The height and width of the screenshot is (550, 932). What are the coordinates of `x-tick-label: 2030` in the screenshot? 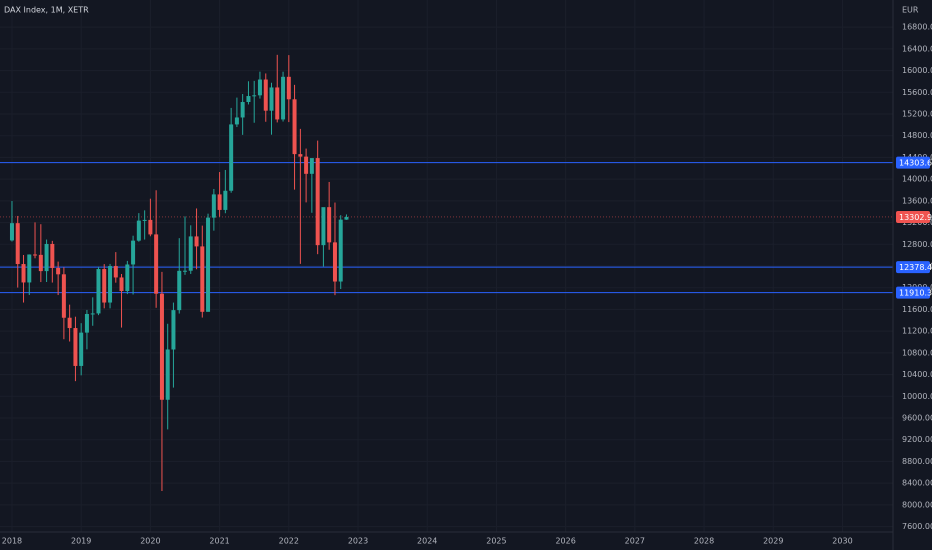 It's located at (842, 541).